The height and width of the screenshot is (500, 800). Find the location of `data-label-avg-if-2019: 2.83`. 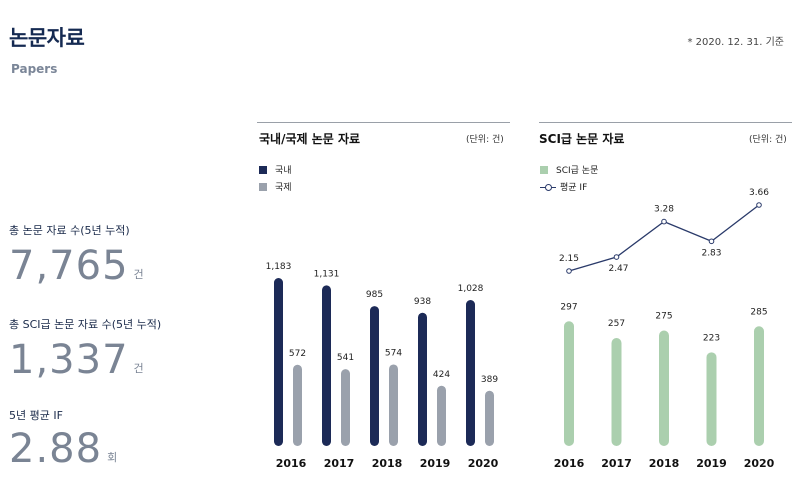

data-label-avg-if-2019: 2.83 is located at coordinates (711, 253).